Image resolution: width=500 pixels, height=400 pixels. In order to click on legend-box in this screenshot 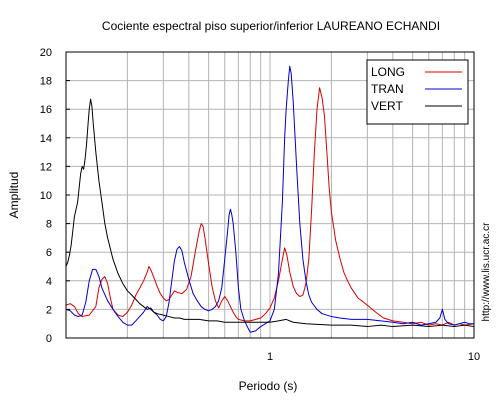, I will do `click(417, 92)`.